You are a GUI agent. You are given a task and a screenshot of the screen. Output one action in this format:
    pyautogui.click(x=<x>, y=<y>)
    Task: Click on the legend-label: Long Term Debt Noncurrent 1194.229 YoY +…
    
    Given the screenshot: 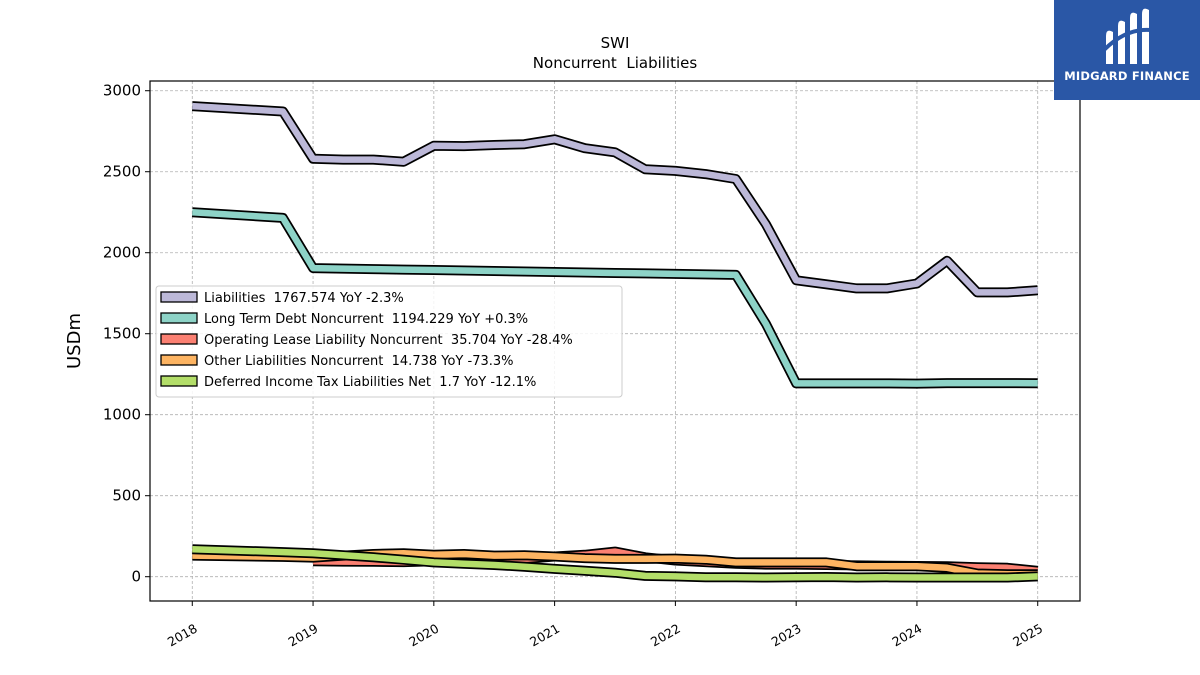 What is the action you would take?
    pyautogui.click(x=366, y=319)
    